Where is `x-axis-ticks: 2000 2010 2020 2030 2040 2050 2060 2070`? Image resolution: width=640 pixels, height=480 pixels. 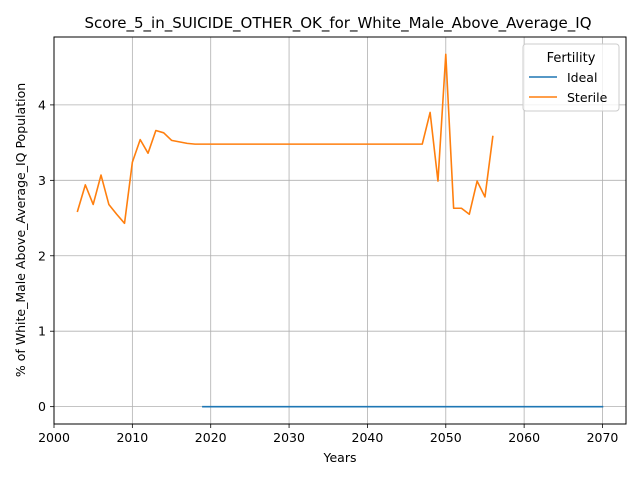
x-axis-ticks: 2000 2010 2020 2030 2040 2050 2060 2070 is located at coordinates (328, 434).